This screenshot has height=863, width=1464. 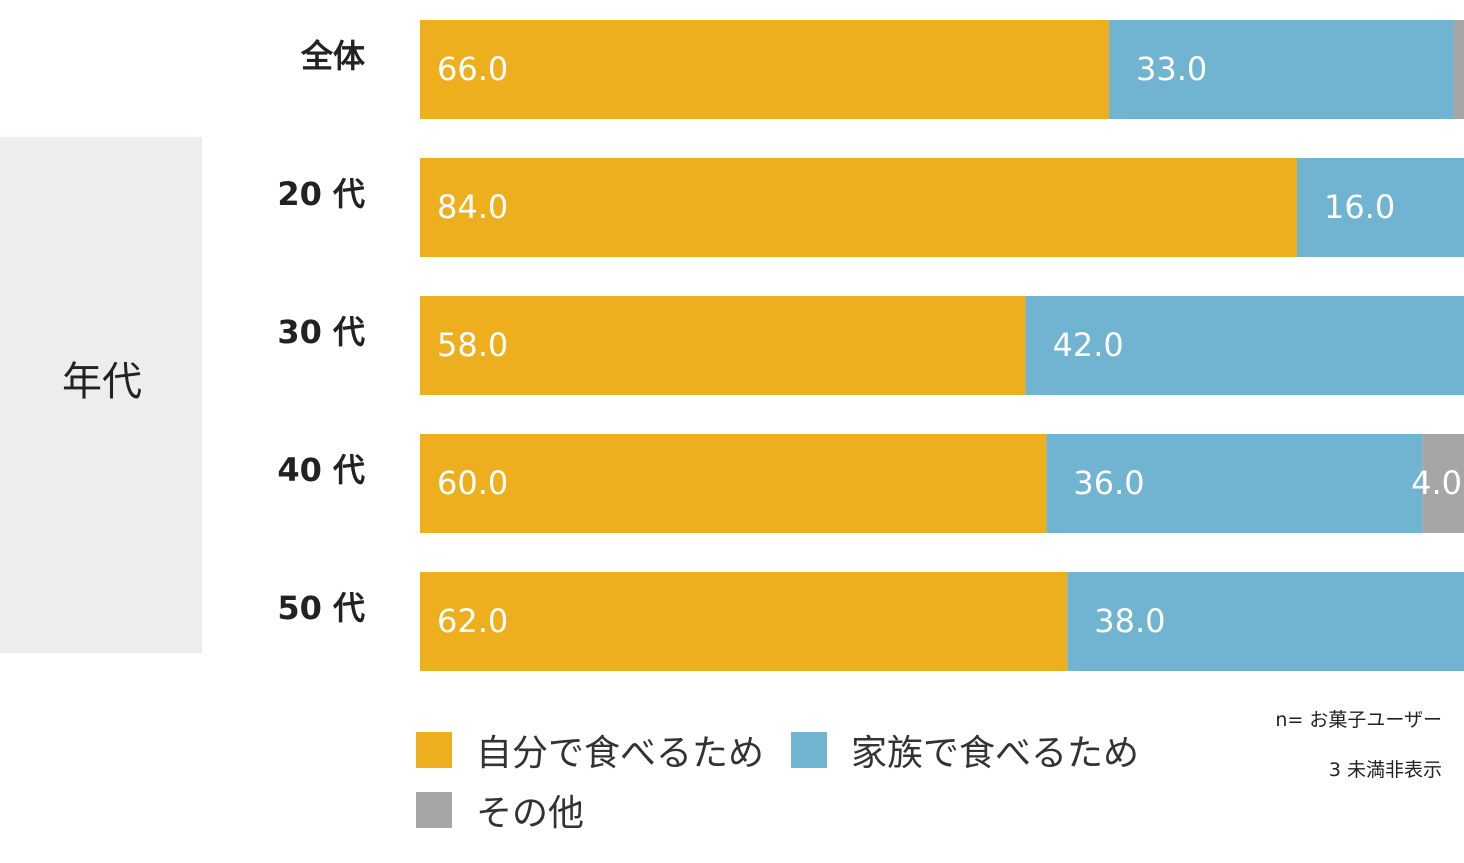 What do you see at coordinates (321, 608) in the screenshot?
I see `category-label: 50 代` at bounding box center [321, 608].